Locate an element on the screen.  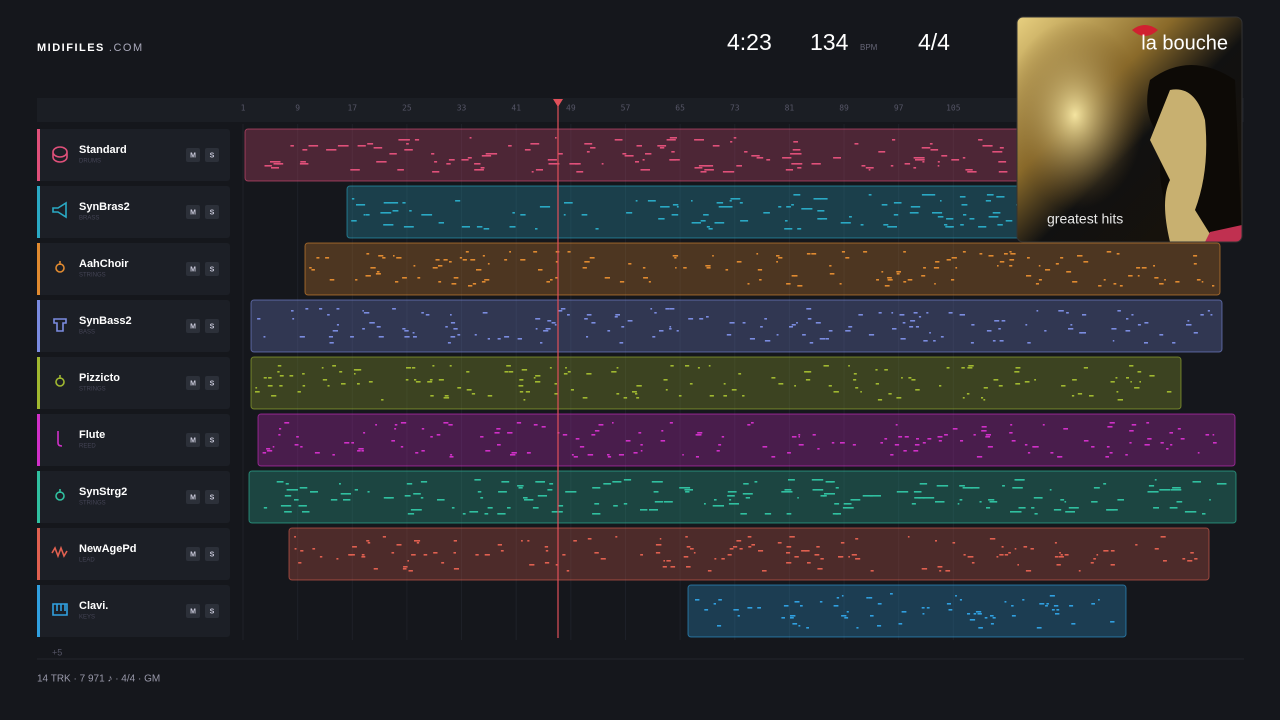
track-icon is located at coordinates (59, 210).